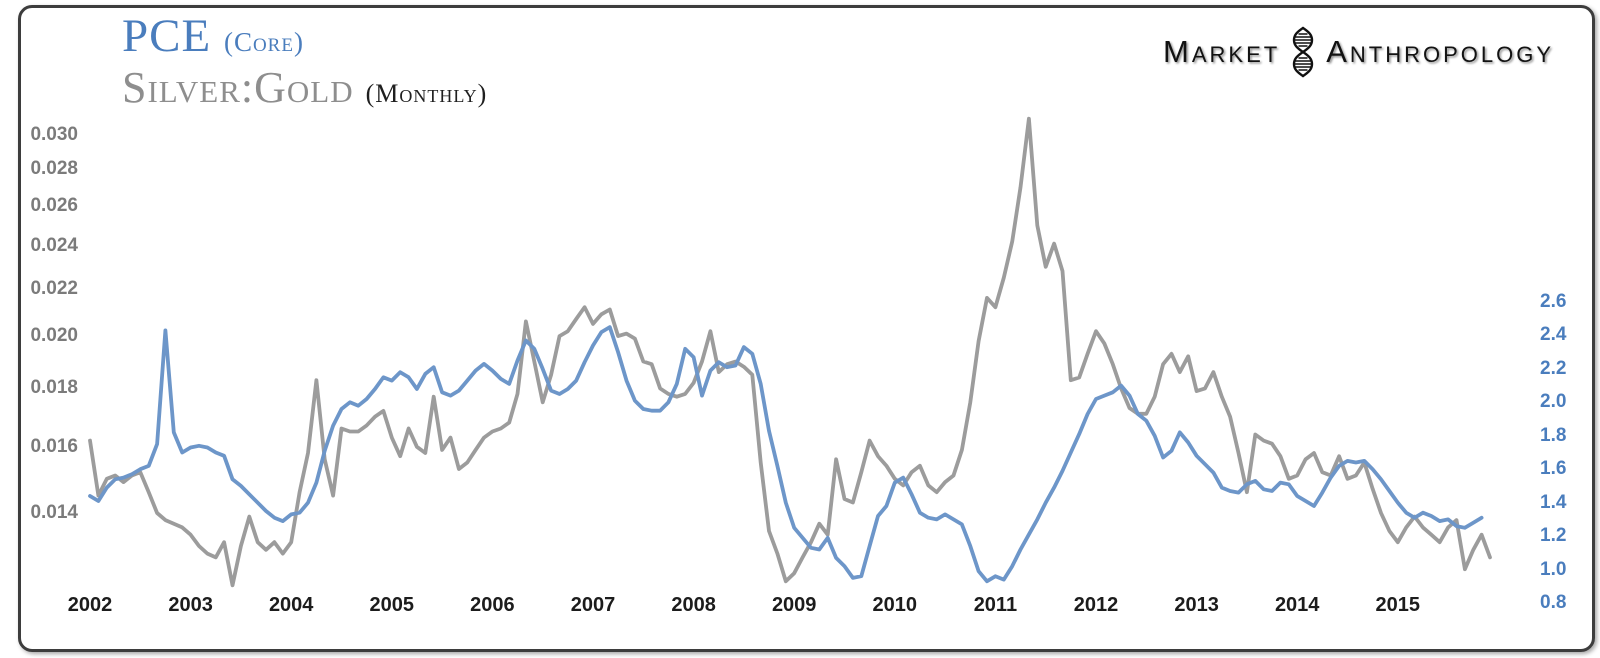 The height and width of the screenshot is (658, 1600). What do you see at coordinates (1553, 368) in the screenshot?
I see `right-axis-tick: 2.2` at bounding box center [1553, 368].